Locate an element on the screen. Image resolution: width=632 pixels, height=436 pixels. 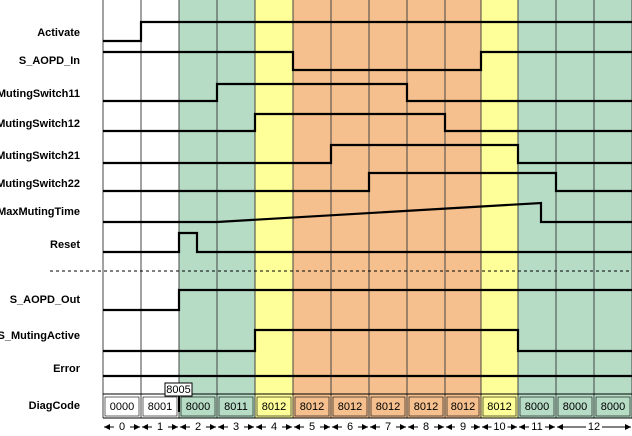
step-label: 0 is located at coordinates (122, 427).